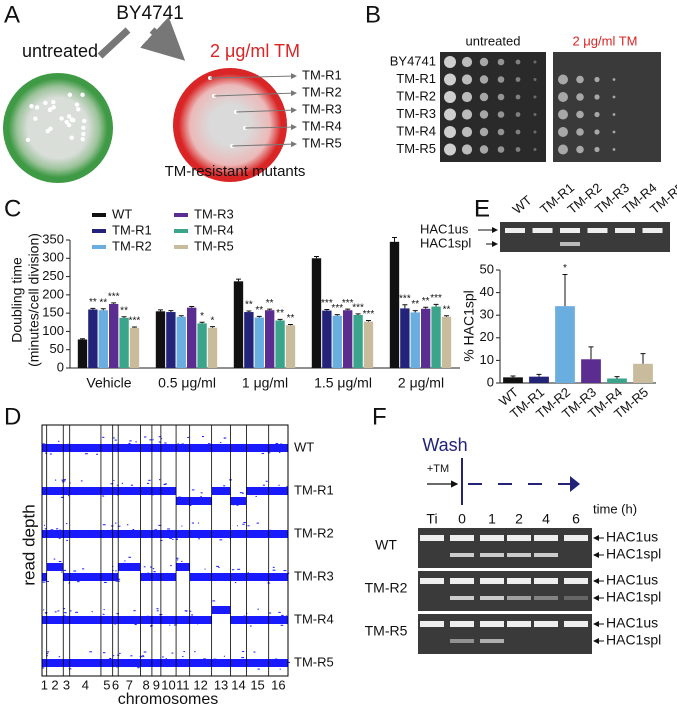 This screenshot has width=677, height=710. I want to click on chromosome-label: 11, so click(183, 684).